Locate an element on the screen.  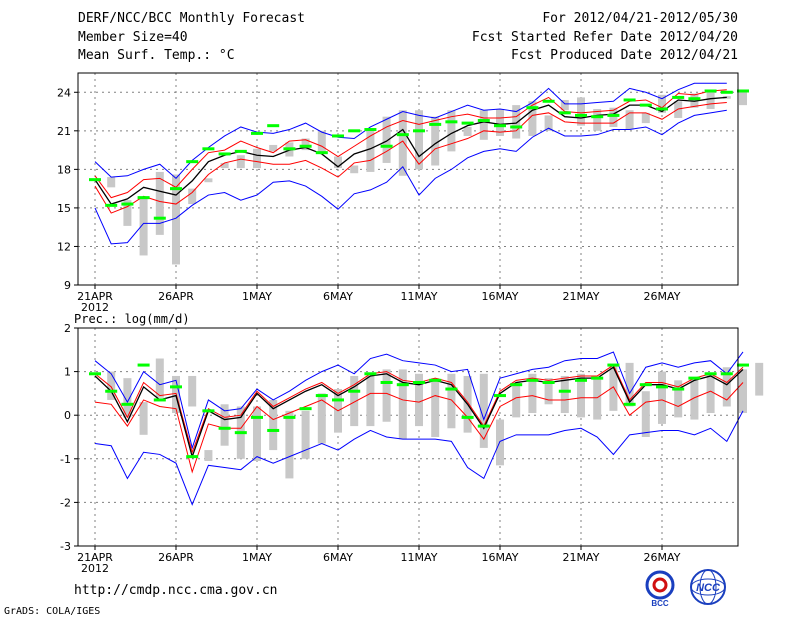
x-tick-label: 26APR is located at coordinates (176, 296).